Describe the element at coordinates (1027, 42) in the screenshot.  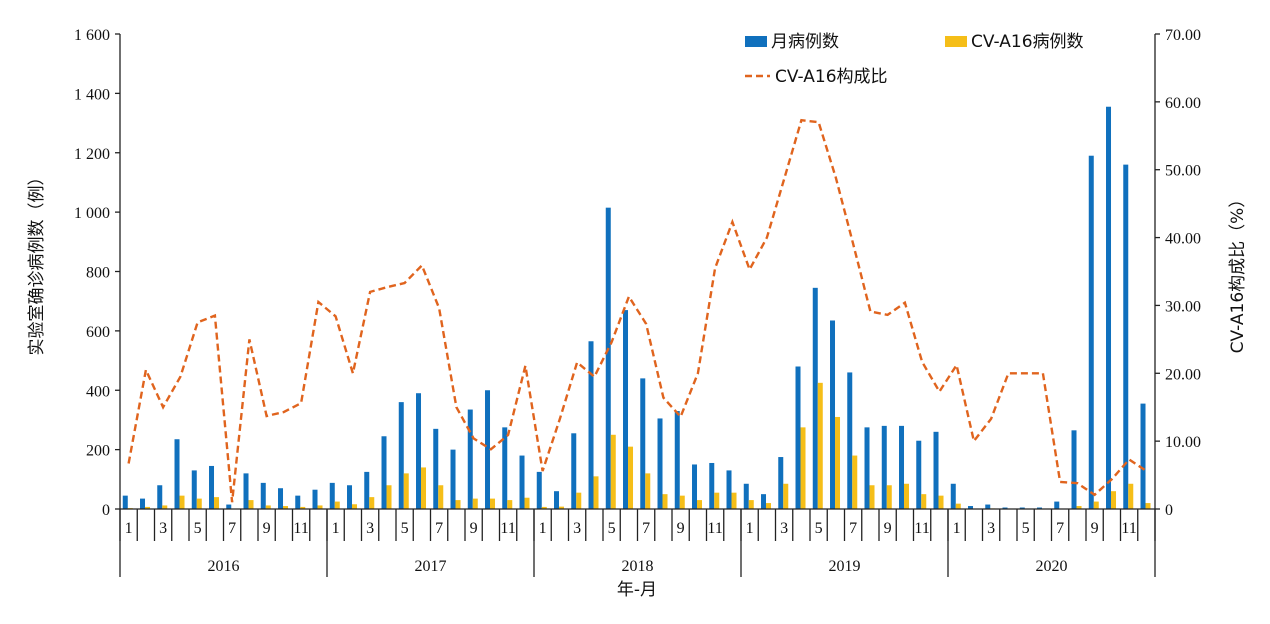
I see `legend-label-cva16-cases: CV-A16病例数` at that location.